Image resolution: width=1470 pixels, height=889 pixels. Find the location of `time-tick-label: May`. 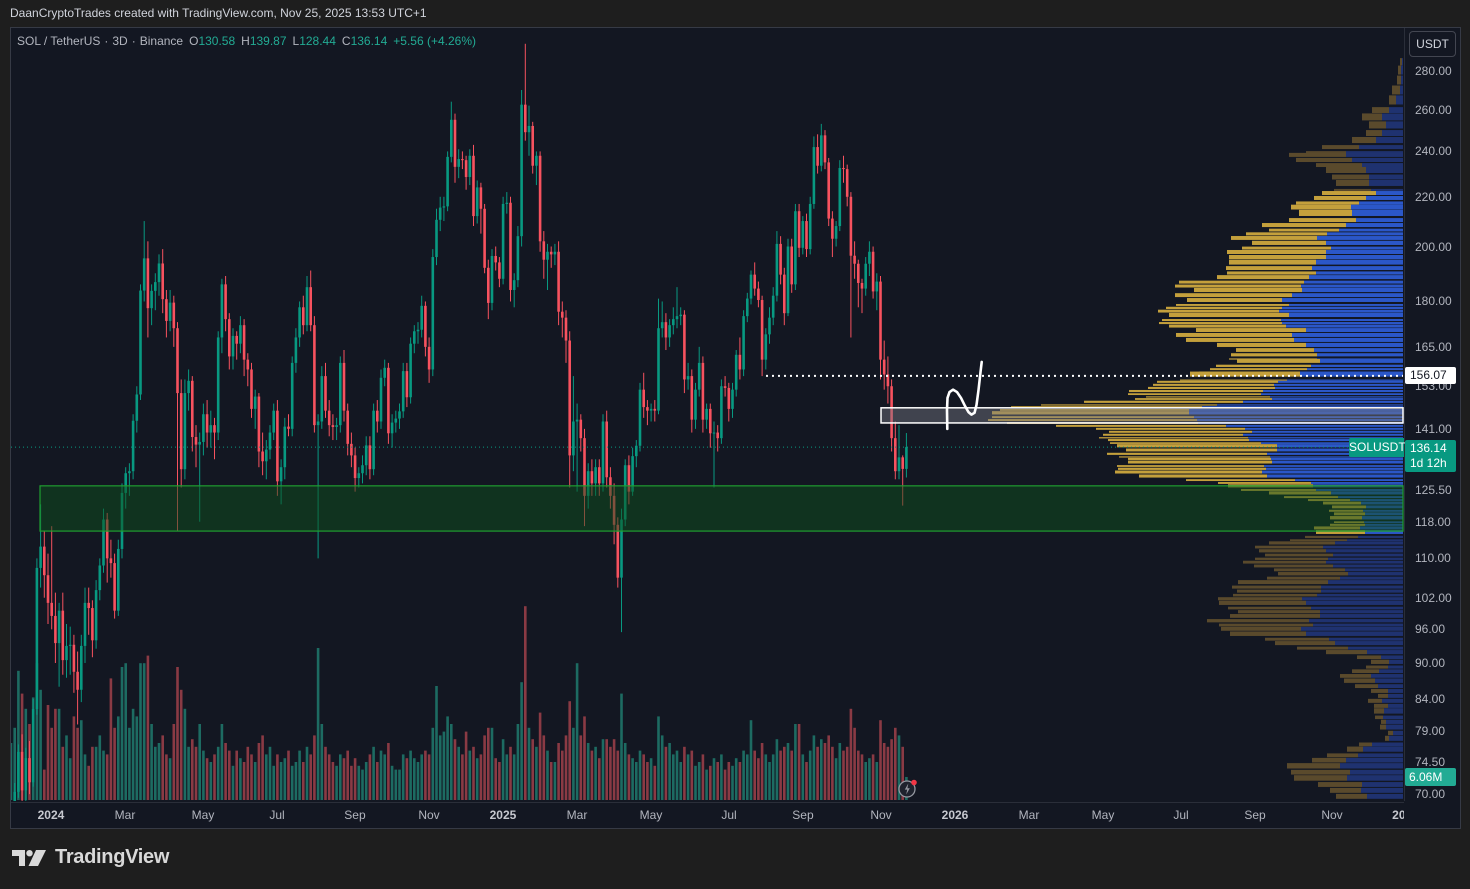

time-tick-label: May is located at coordinates (1103, 815).